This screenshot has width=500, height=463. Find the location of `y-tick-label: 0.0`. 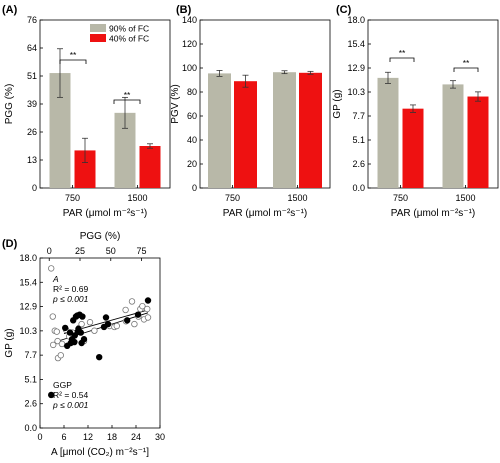

y-tick-label: 0.0 is located at coordinates (358, 188).